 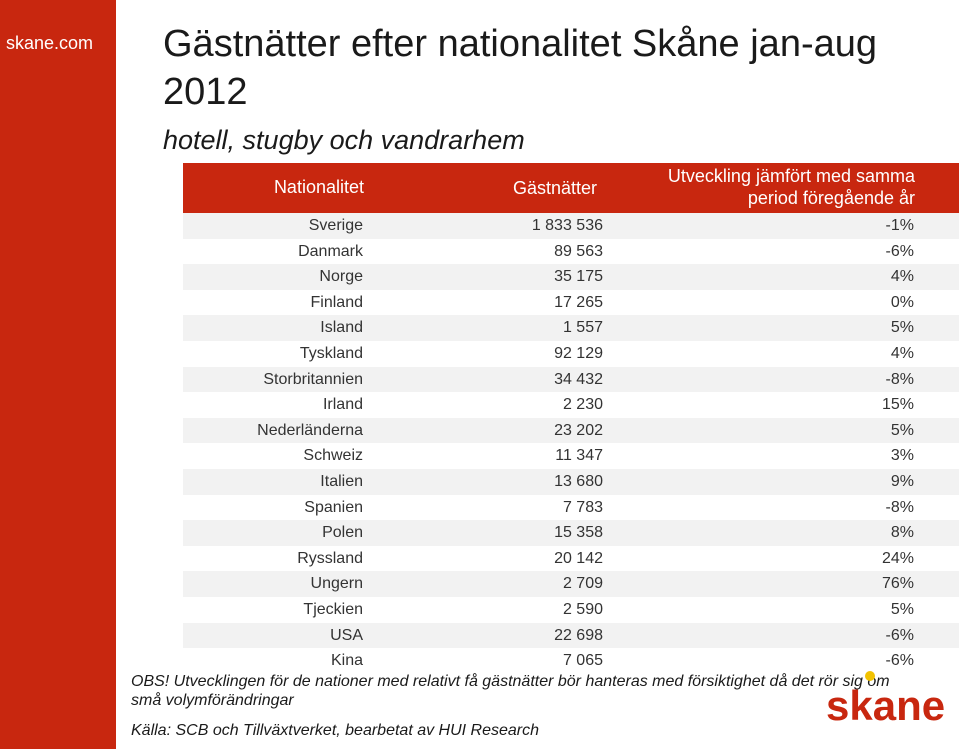 I want to click on table-row: Kina 7 065 -6%, so click(x=571, y=661).